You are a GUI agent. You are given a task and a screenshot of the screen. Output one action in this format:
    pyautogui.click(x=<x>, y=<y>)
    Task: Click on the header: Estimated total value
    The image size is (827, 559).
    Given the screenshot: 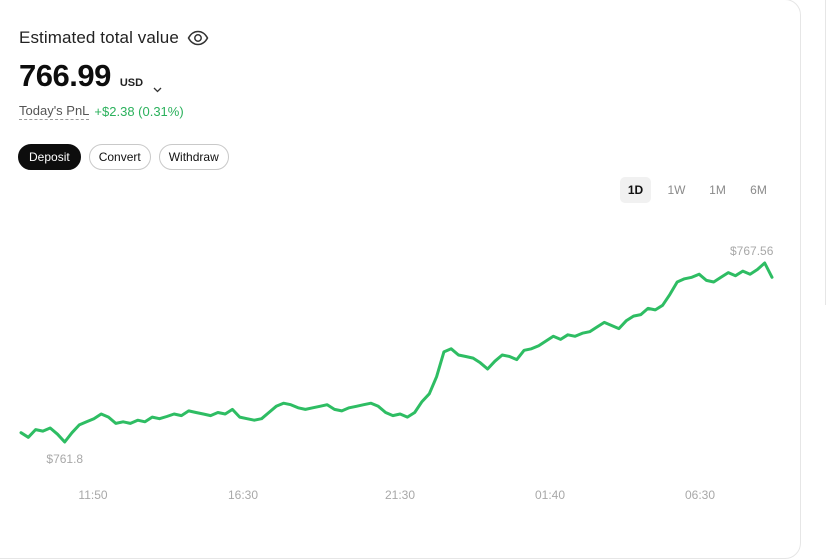 What is the action you would take?
    pyautogui.click(x=114, y=38)
    